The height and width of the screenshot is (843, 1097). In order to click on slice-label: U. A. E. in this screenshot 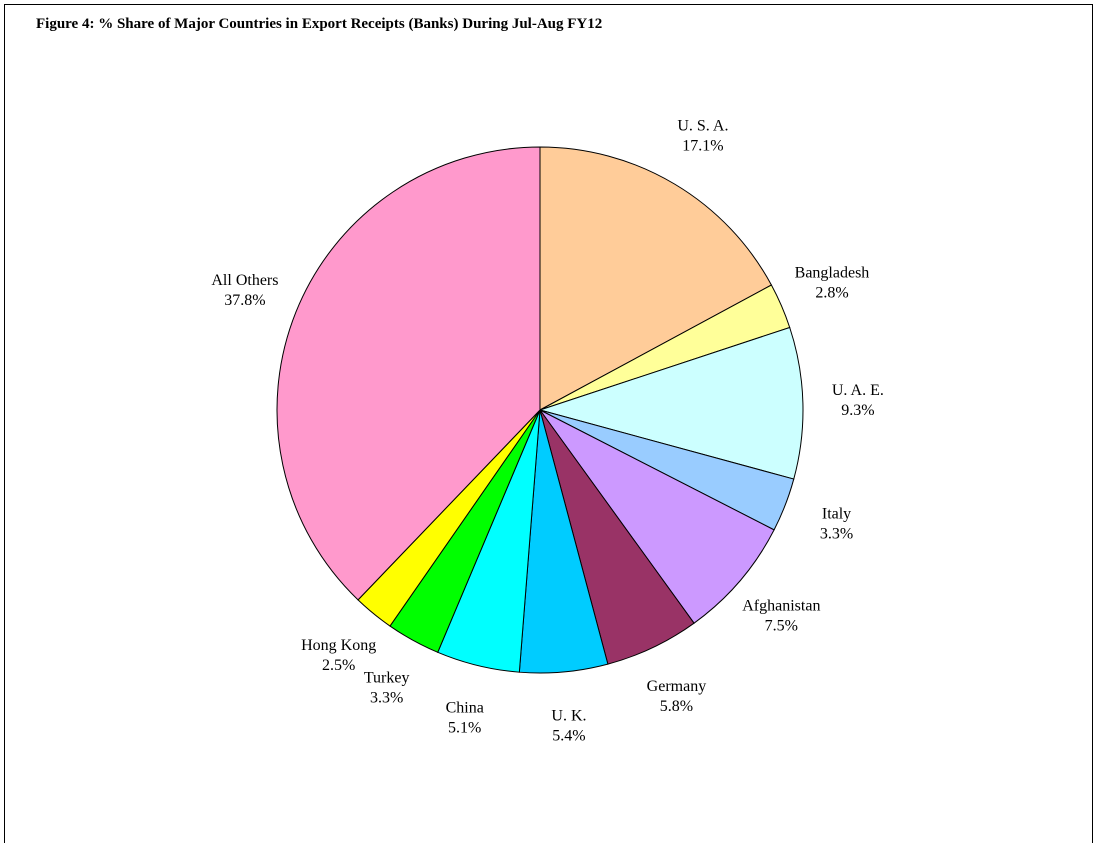, I will do `click(858, 390)`.